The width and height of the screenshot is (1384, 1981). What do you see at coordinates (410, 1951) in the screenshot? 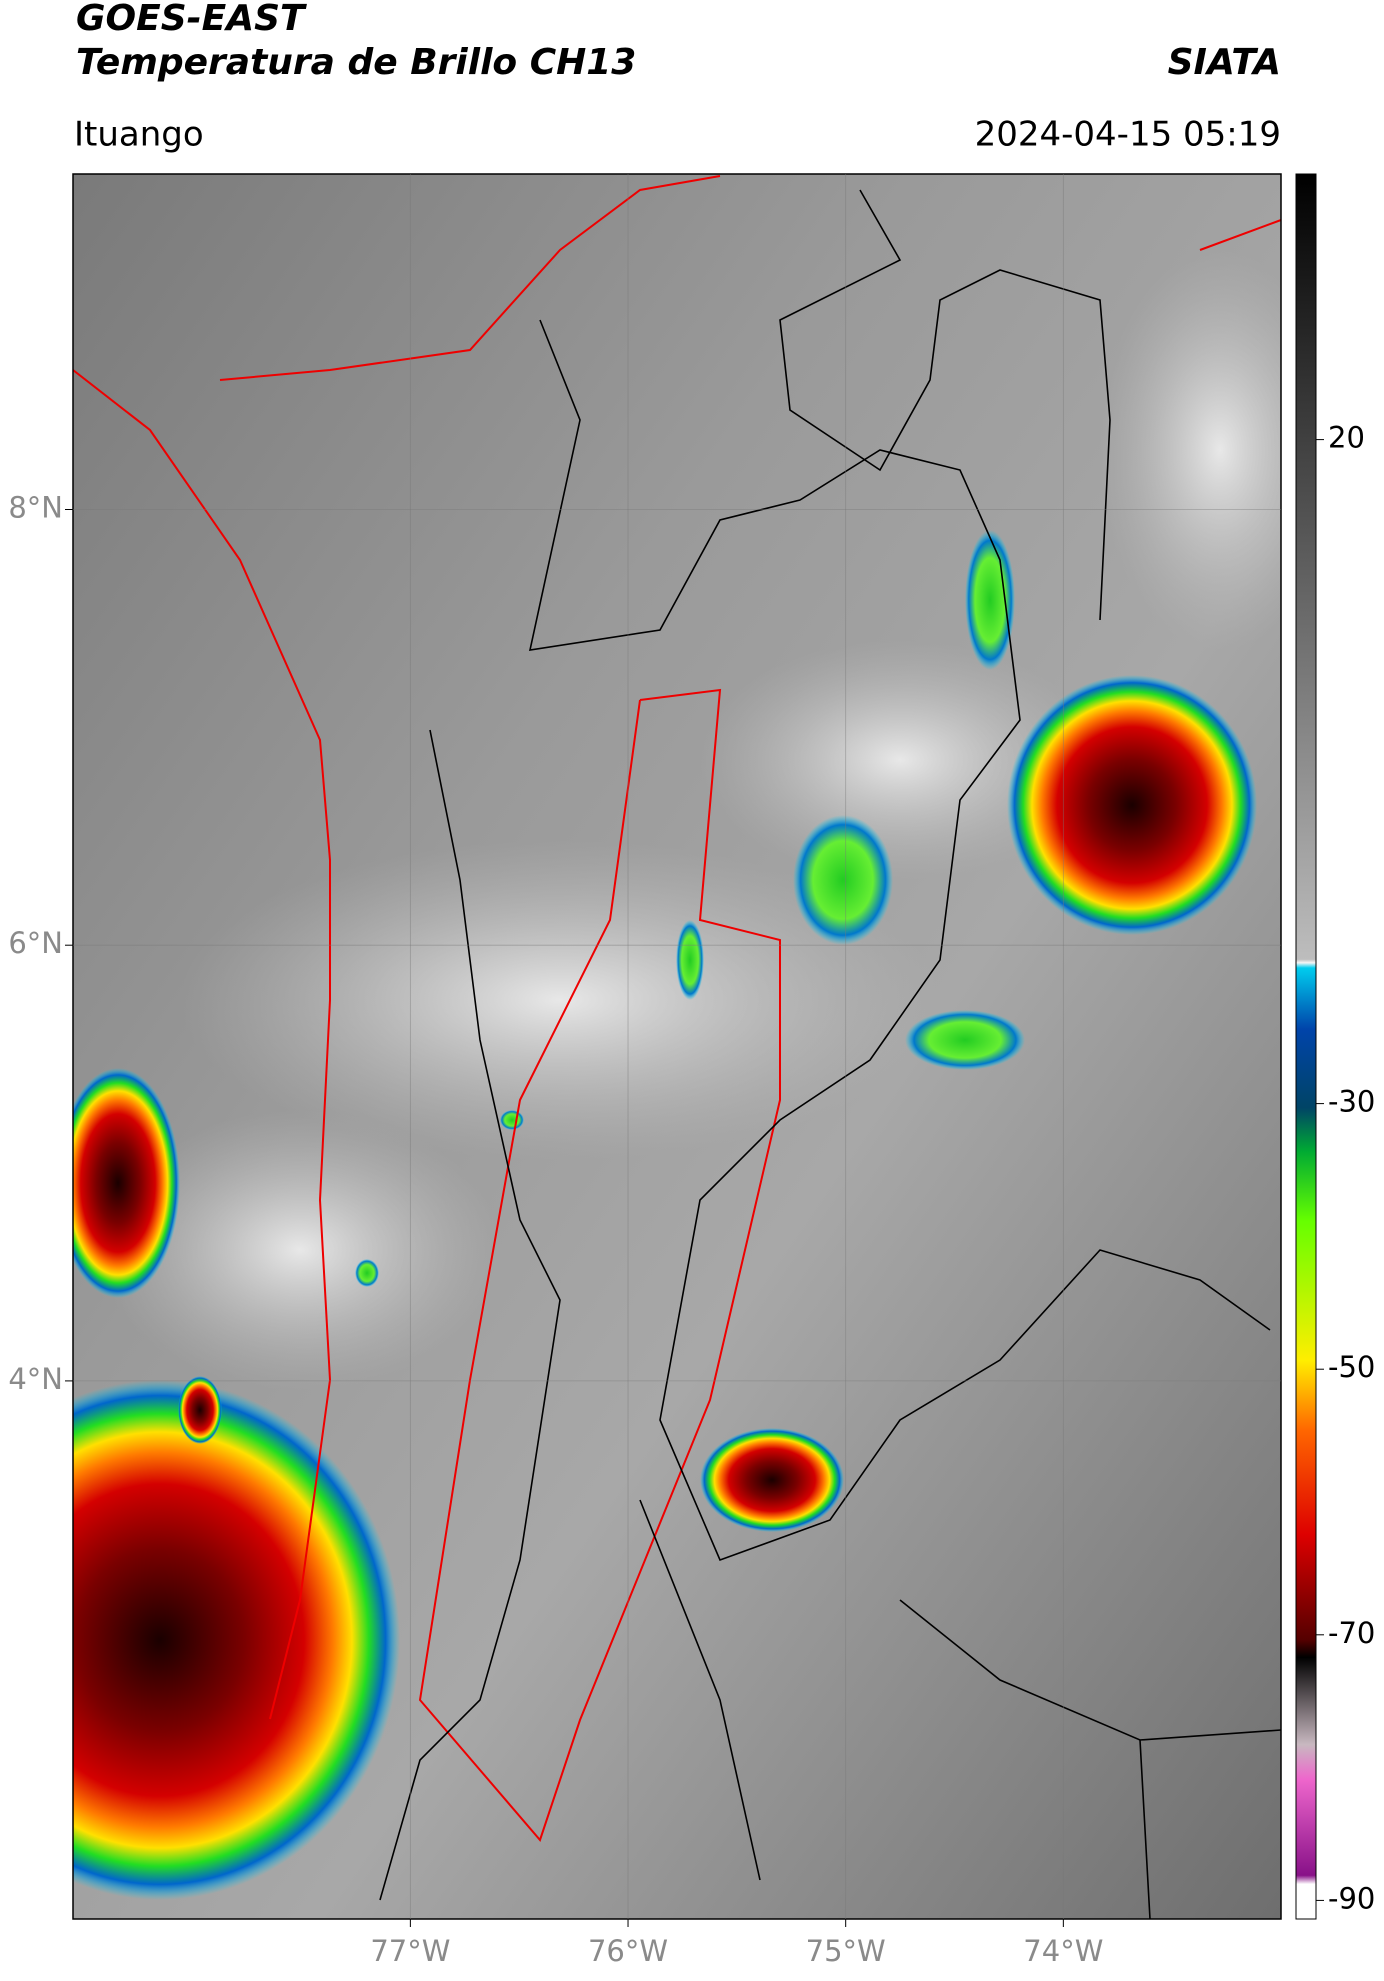
I see `x-tick-label: 77°W` at bounding box center [410, 1951].